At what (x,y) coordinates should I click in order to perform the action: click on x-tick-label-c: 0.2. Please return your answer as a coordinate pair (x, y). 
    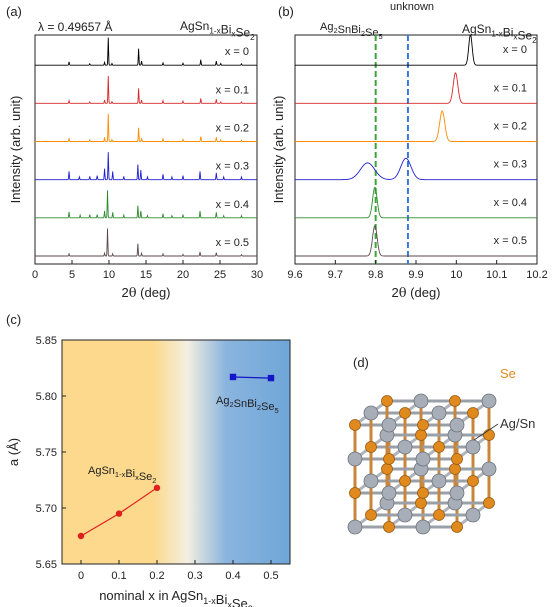
    Looking at the image, I should click on (156, 576).